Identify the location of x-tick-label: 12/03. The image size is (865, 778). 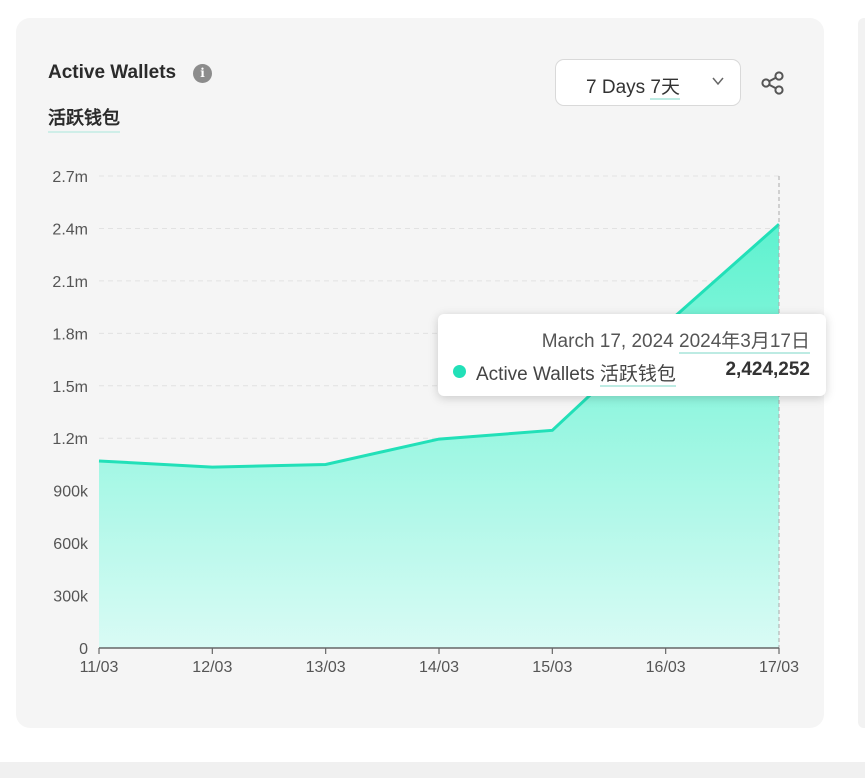
(212, 667).